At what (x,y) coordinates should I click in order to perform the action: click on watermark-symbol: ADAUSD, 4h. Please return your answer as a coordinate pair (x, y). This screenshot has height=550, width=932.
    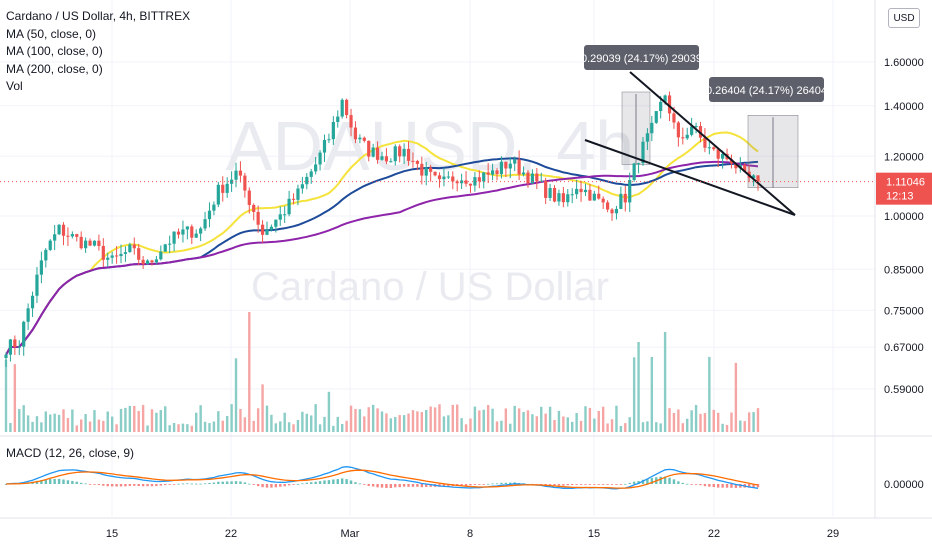
    Looking at the image, I should click on (430, 146).